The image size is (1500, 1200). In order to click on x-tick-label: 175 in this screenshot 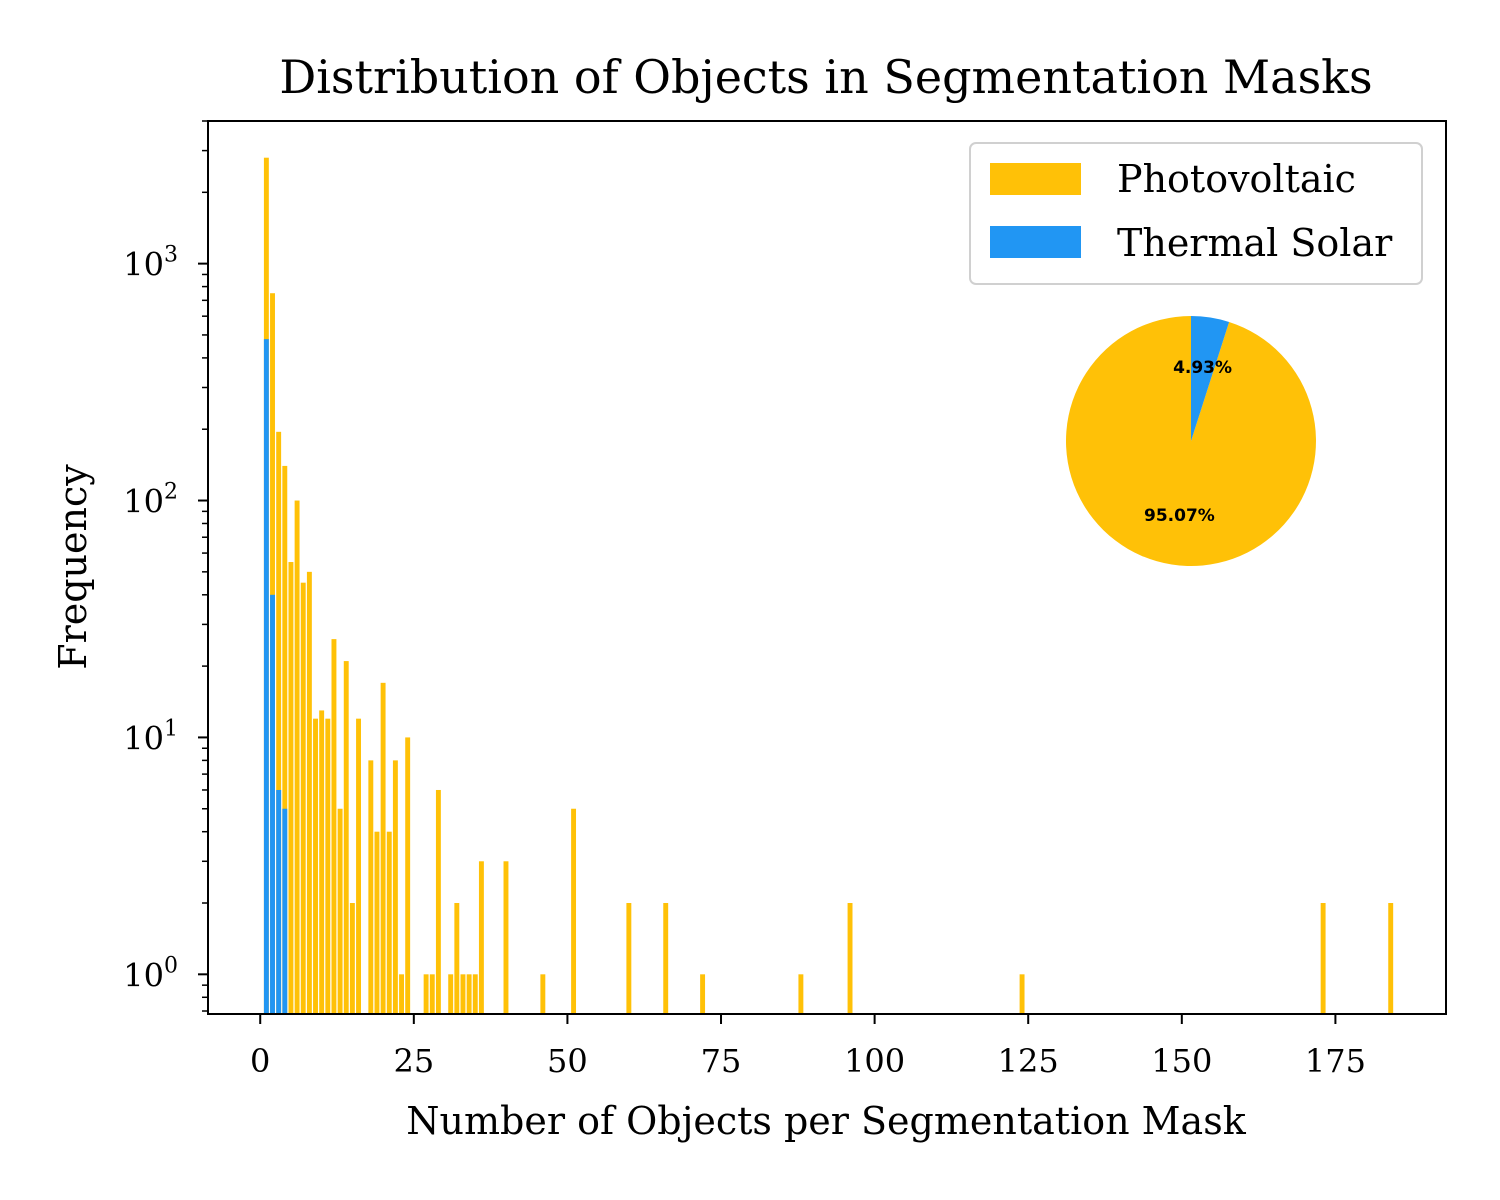, I will do `click(1335, 1061)`.